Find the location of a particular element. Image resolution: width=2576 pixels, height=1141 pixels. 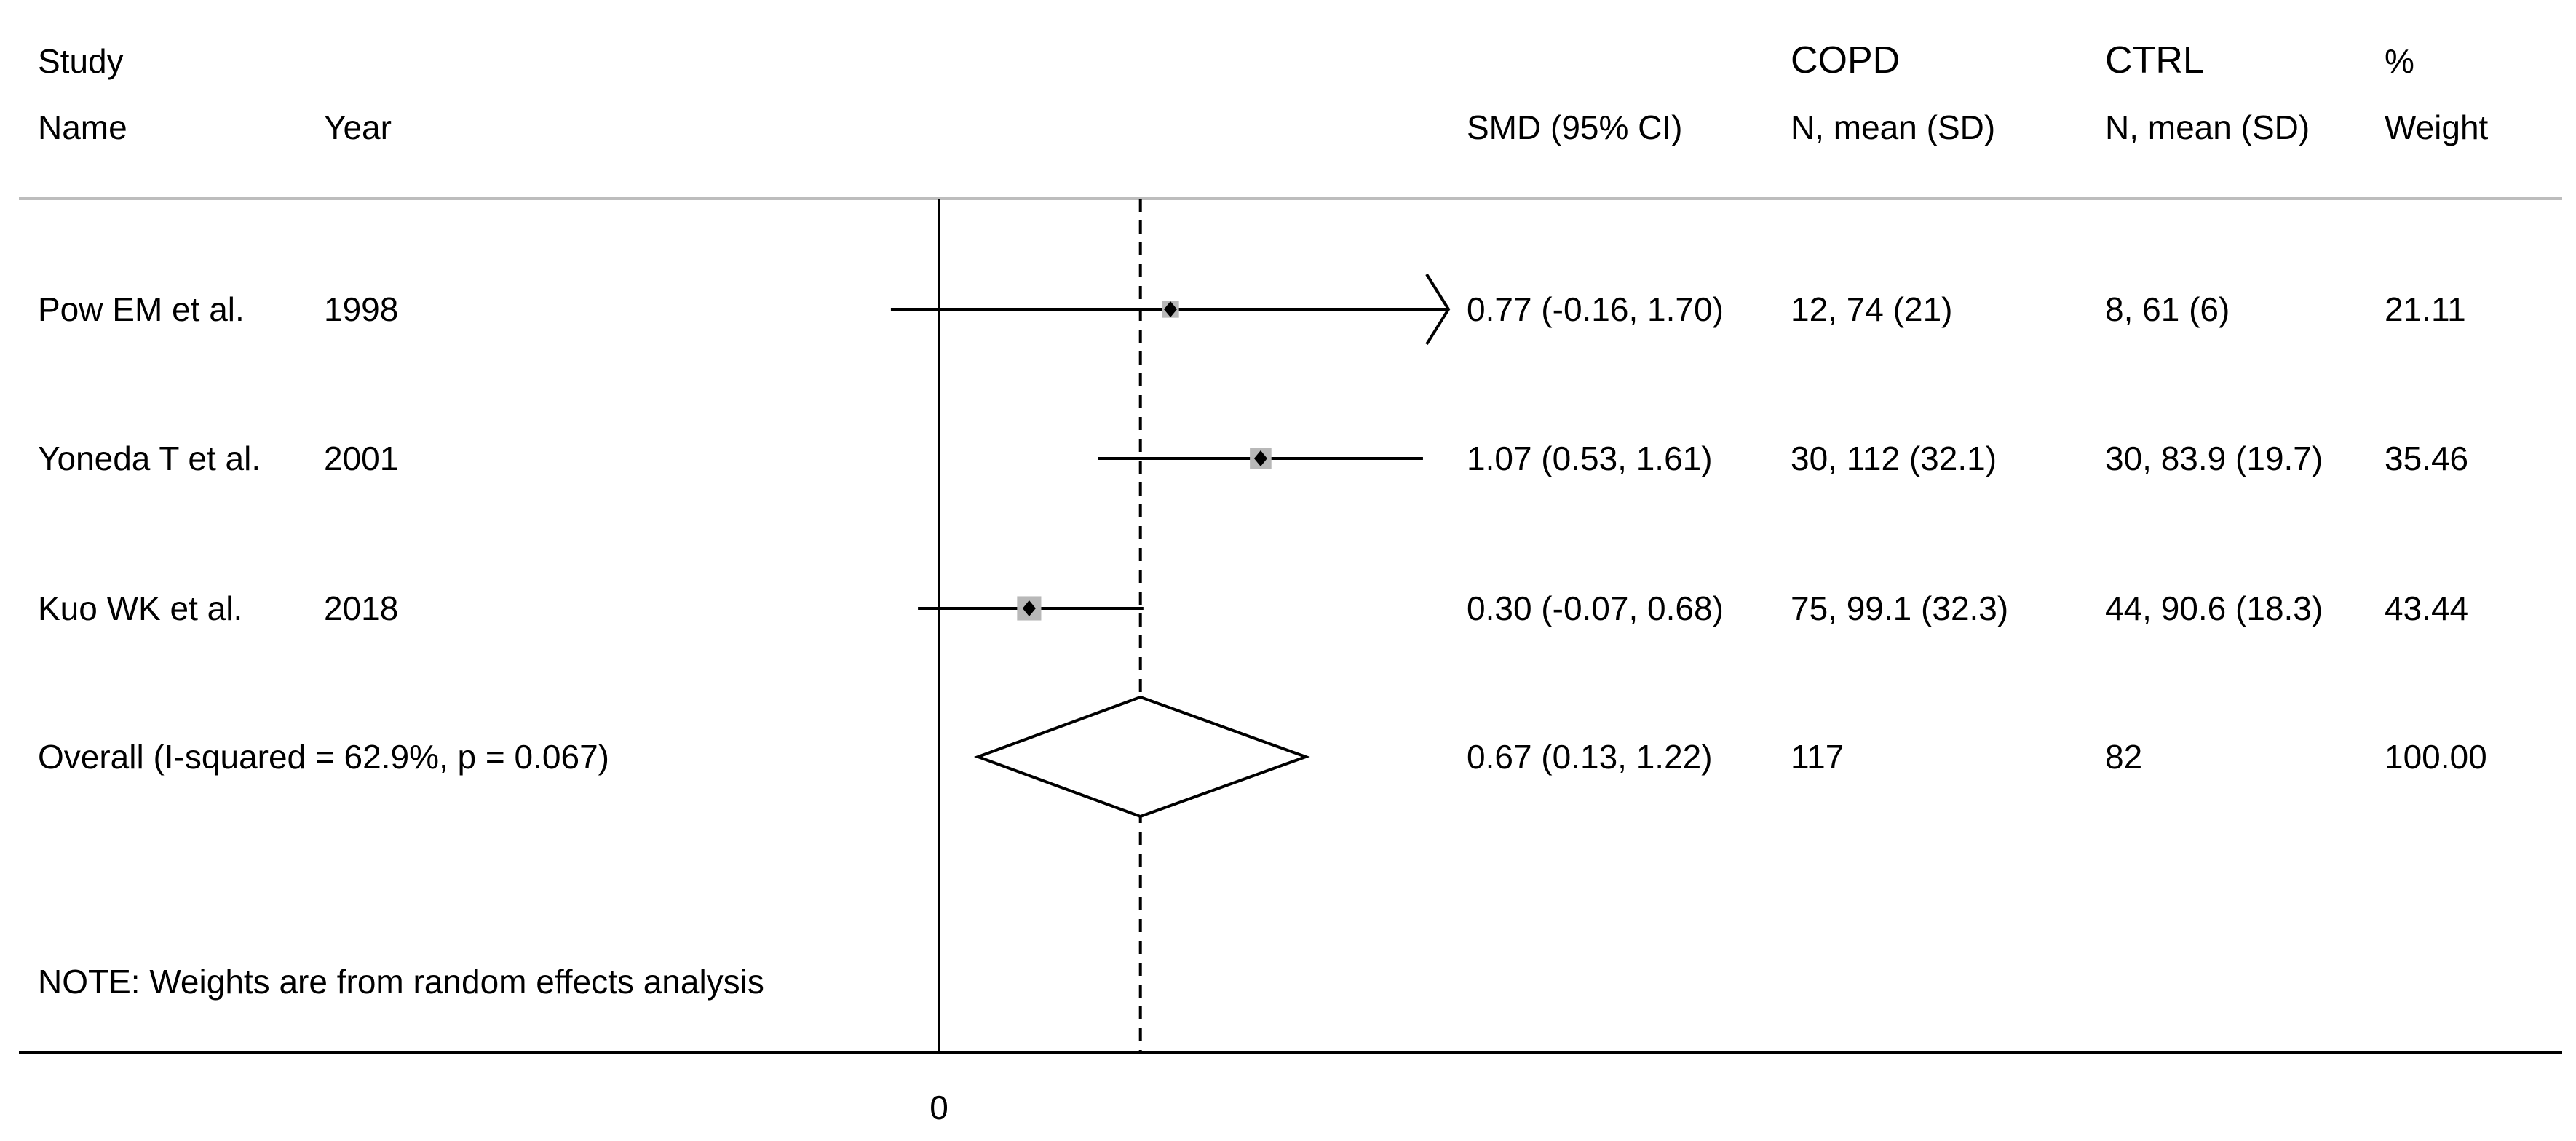

study-year: 2001 is located at coordinates (361, 458).